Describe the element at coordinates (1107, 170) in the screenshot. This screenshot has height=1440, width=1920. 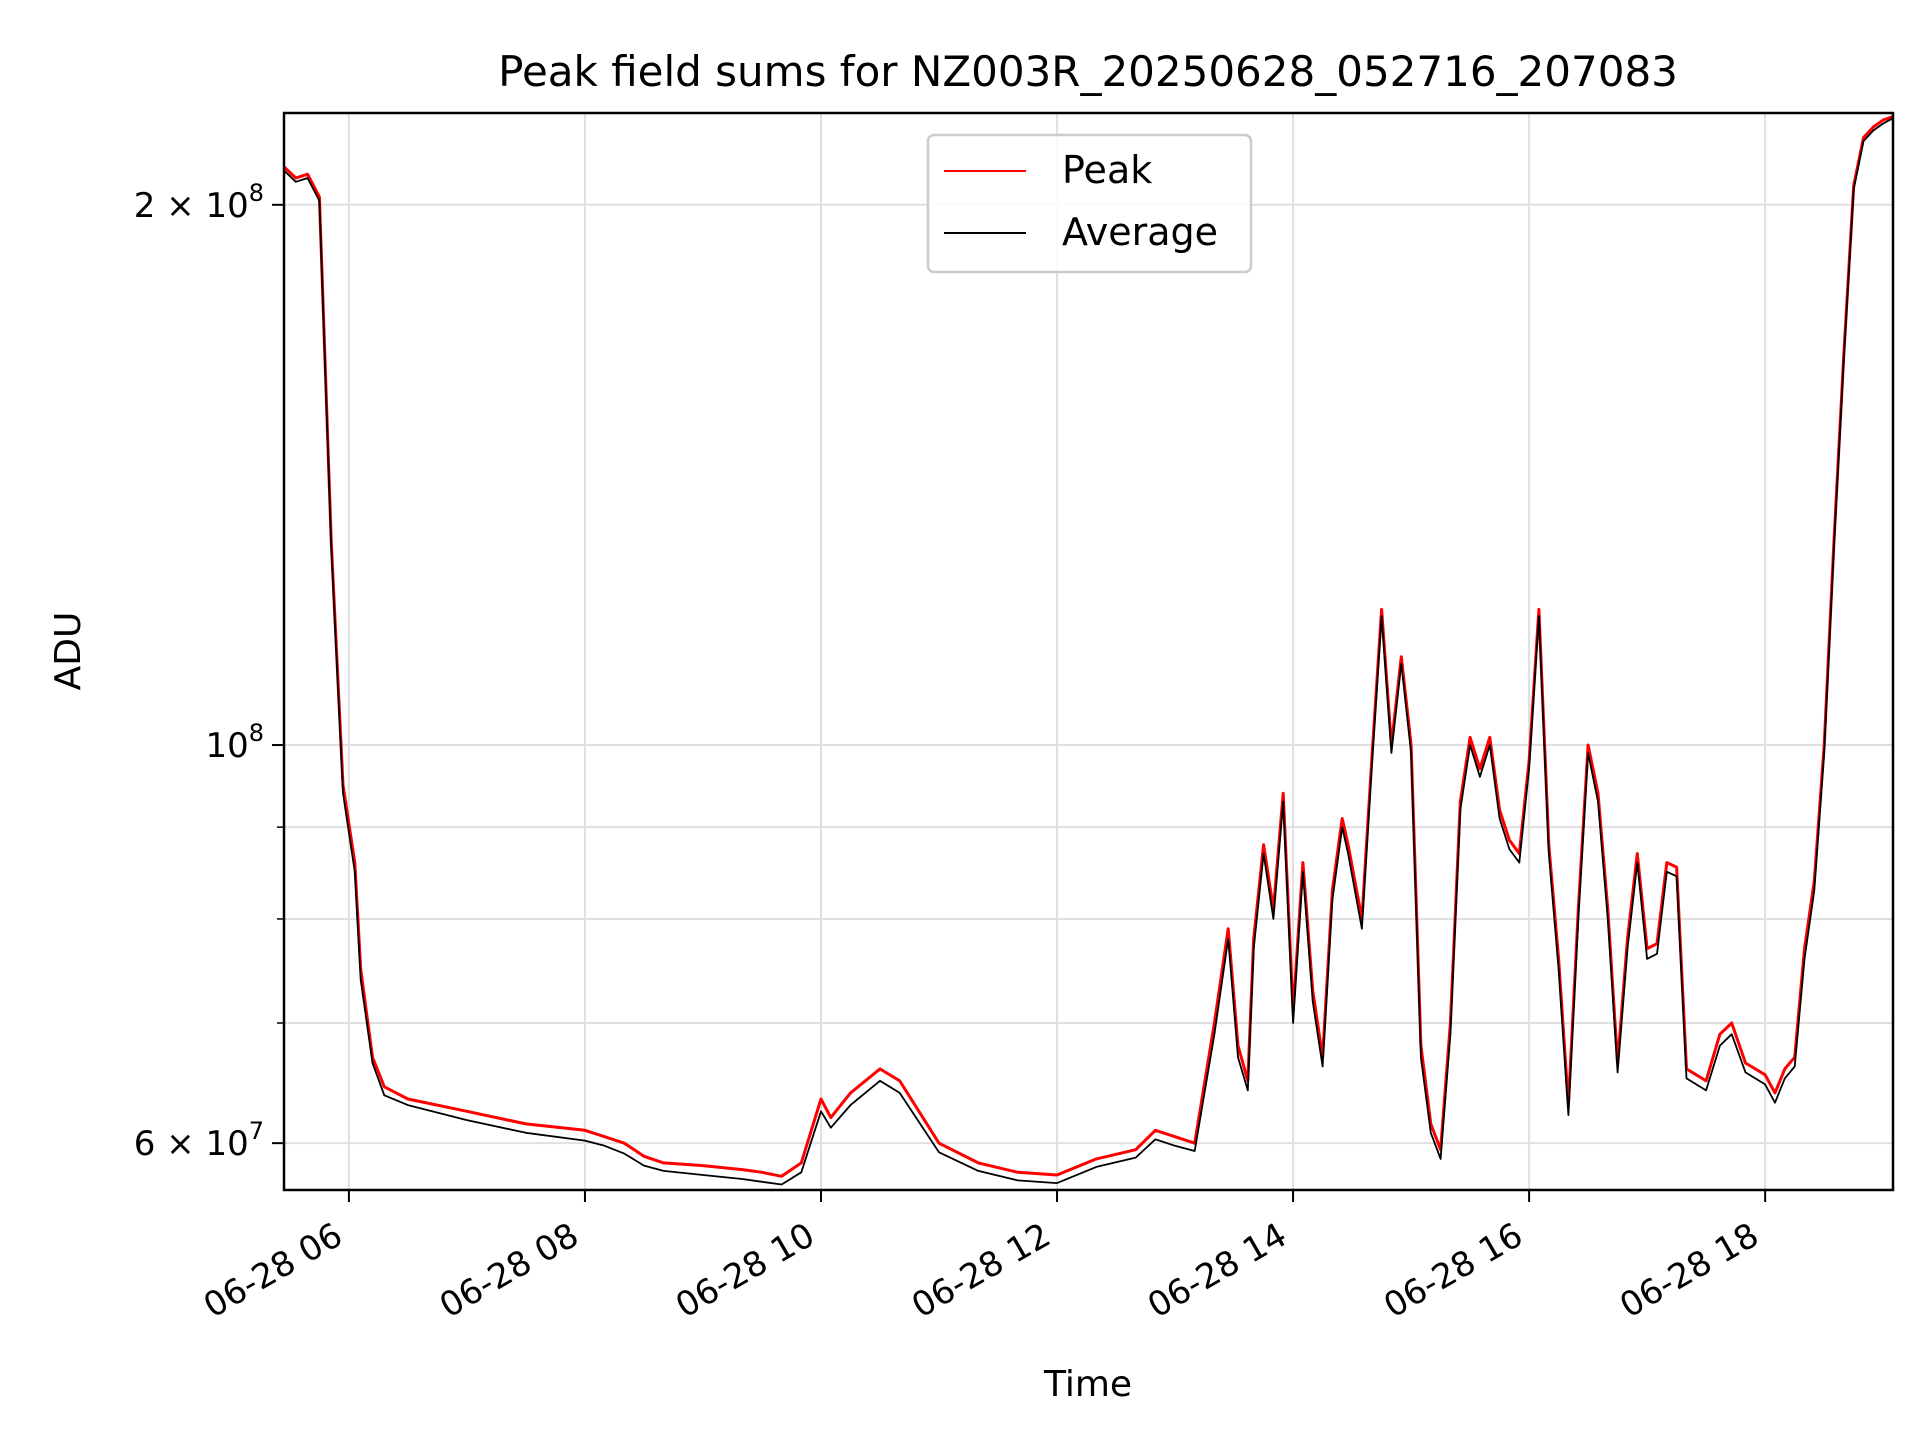
I see `legend-label-peak: Peak` at that location.